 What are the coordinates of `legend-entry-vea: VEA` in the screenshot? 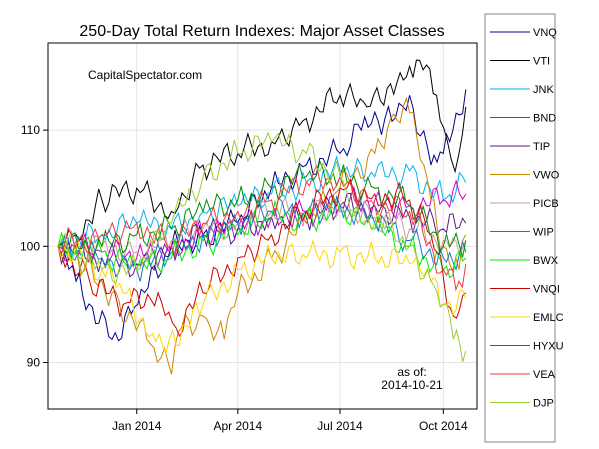 It's located at (523, 375).